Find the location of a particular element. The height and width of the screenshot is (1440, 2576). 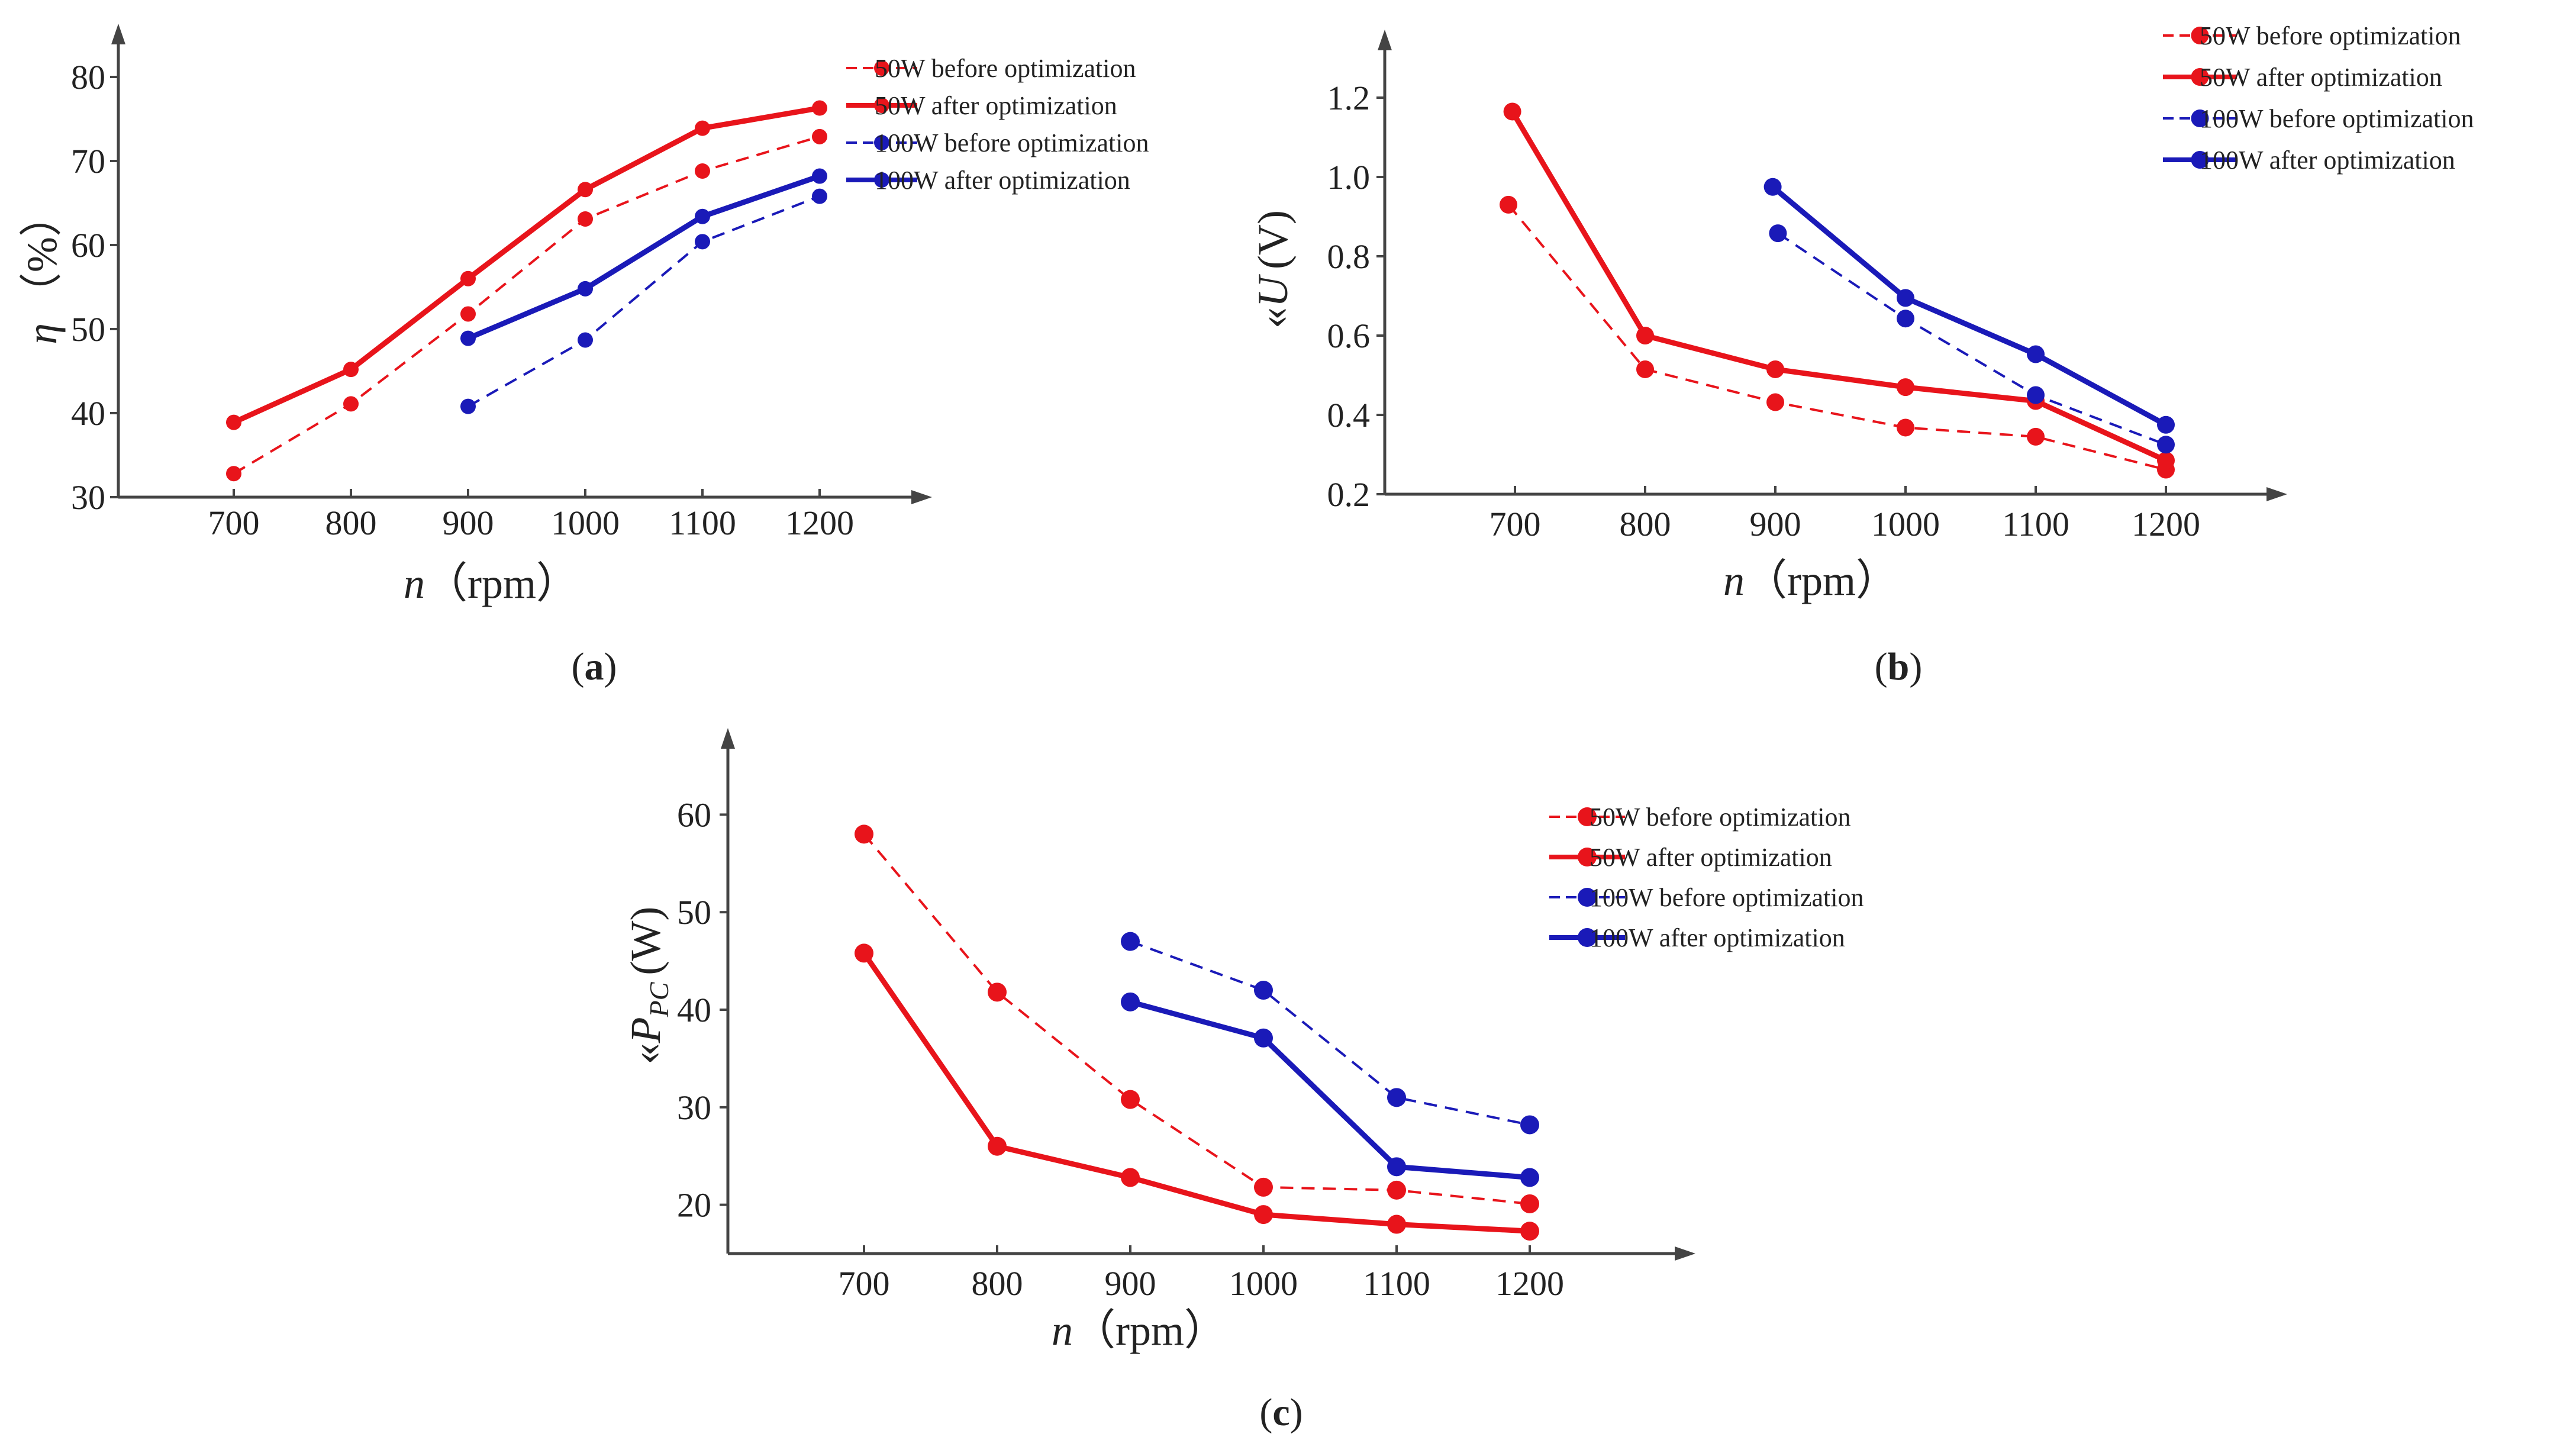

panel-c-x-axis-label: n（rpm） is located at coordinates (1139, 1331).